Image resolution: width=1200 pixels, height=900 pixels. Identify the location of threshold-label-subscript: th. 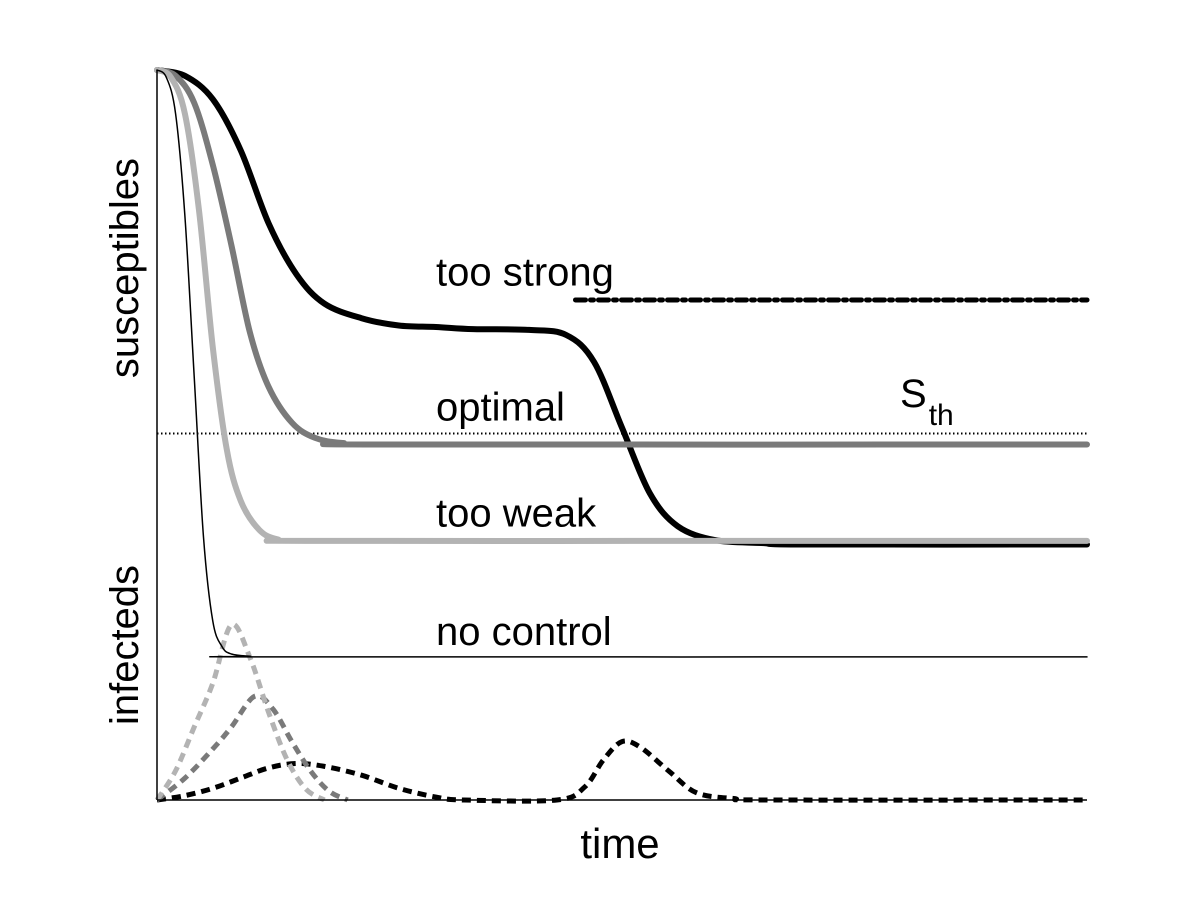
(941, 415).